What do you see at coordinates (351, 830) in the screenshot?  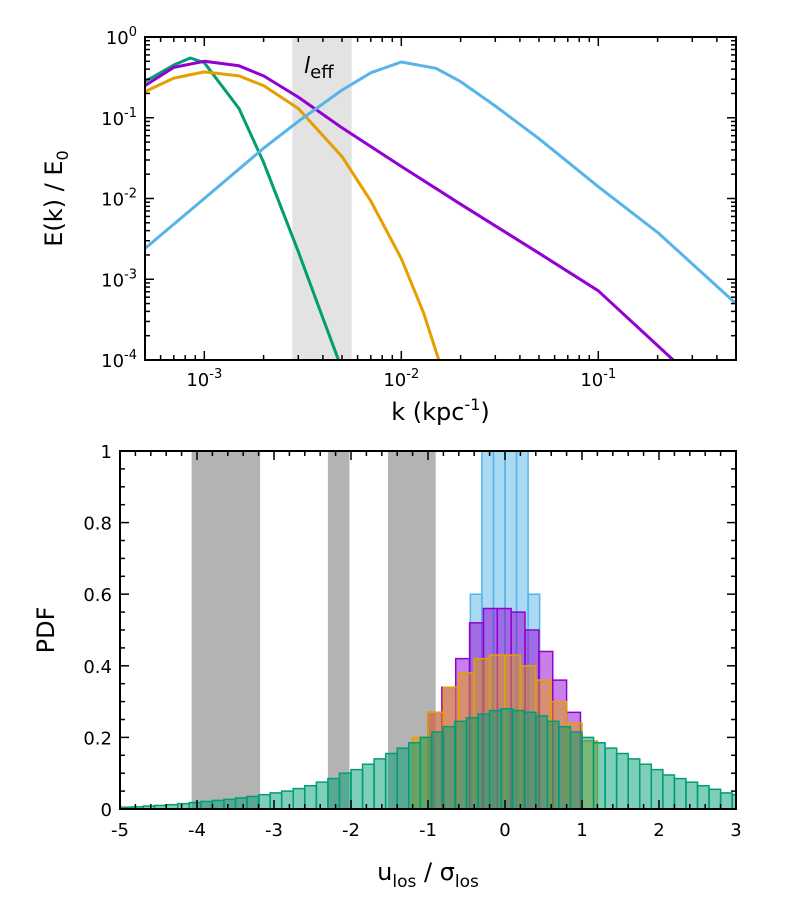 I see `x-tick-label: -2` at bounding box center [351, 830].